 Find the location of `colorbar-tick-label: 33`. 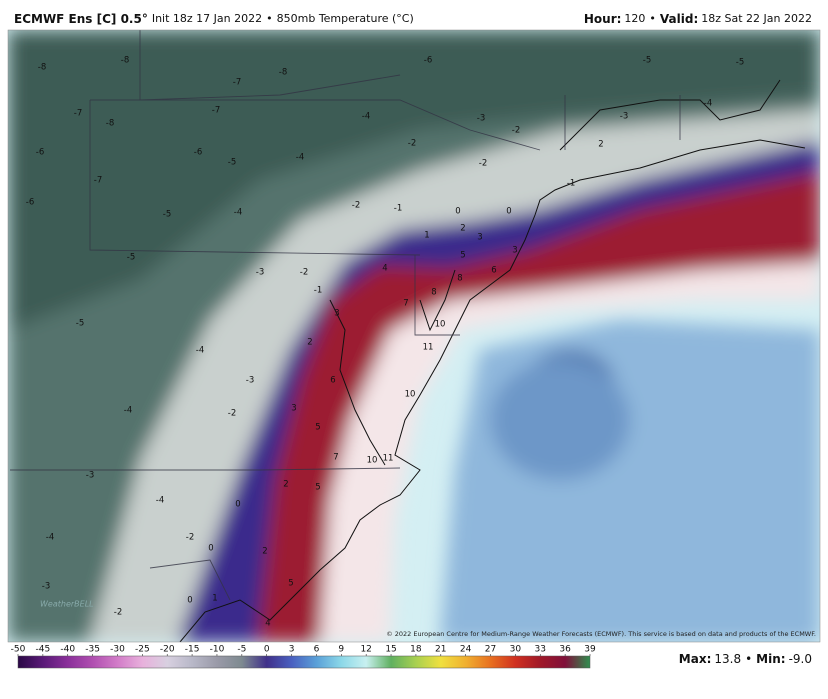

colorbar-tick-label: 33 is located at coordinates (540, 650).